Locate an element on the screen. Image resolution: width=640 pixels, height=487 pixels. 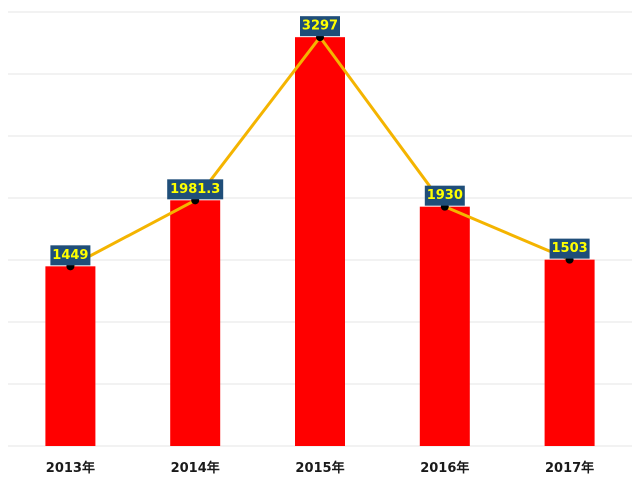
x-axis-tick-labels: 2013年 2014年 2015年 2016年 2017年 is located at coordinates (320, 468).